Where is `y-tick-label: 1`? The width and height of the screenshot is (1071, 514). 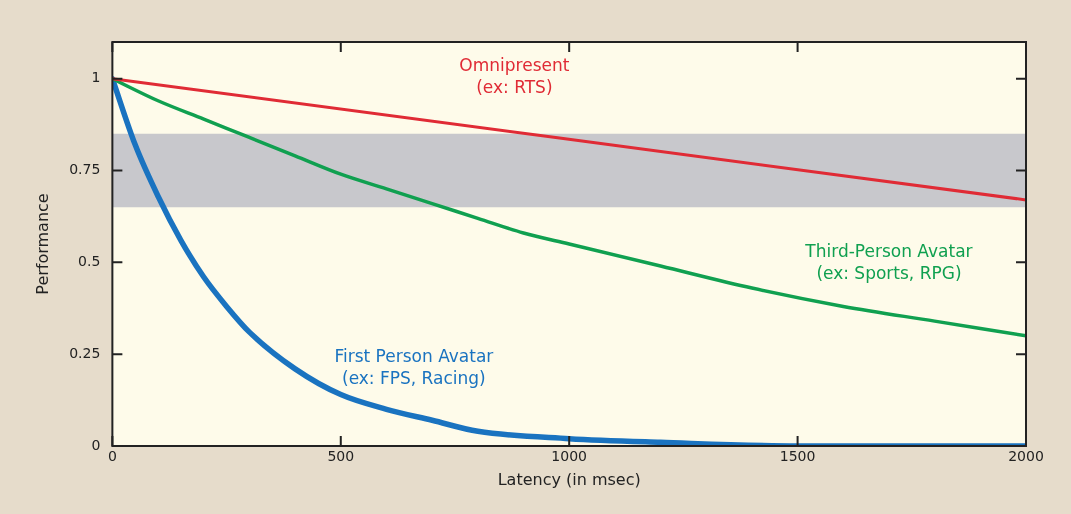
y-tick-label: 1 is located at coordinates (96, 77).